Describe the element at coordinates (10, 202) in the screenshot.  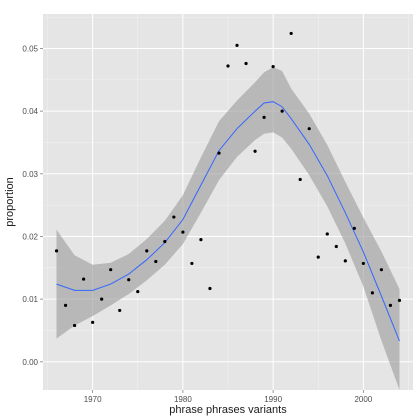
I see `y-axis-title: proportion` at that location.